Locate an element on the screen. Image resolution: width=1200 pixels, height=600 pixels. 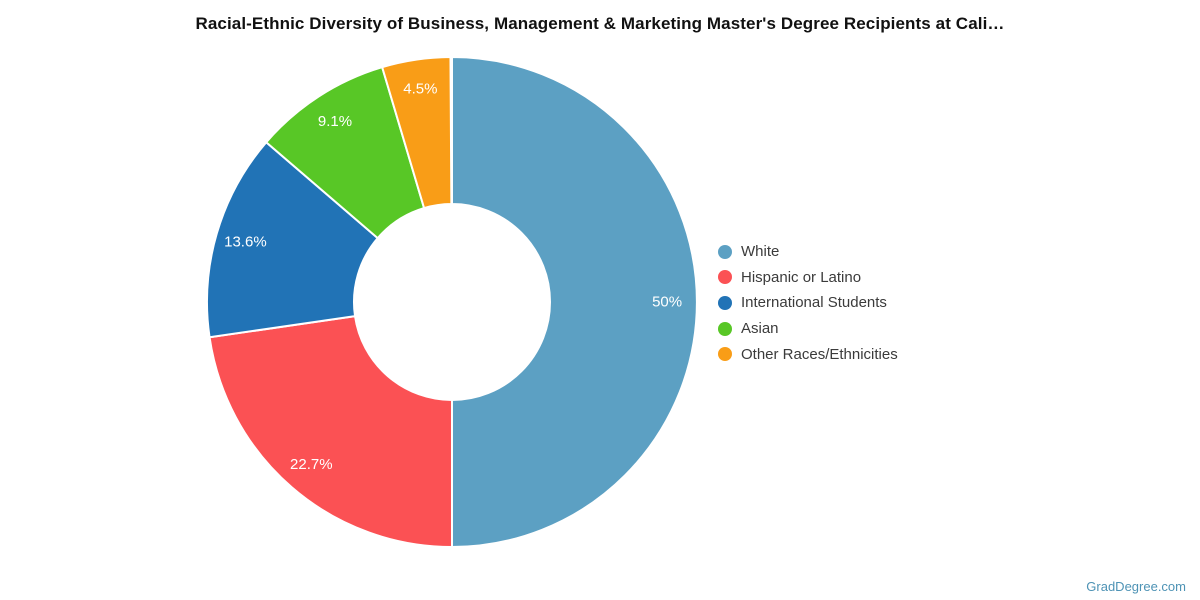
legend-label: International Students is located at coordinates (814, 303).